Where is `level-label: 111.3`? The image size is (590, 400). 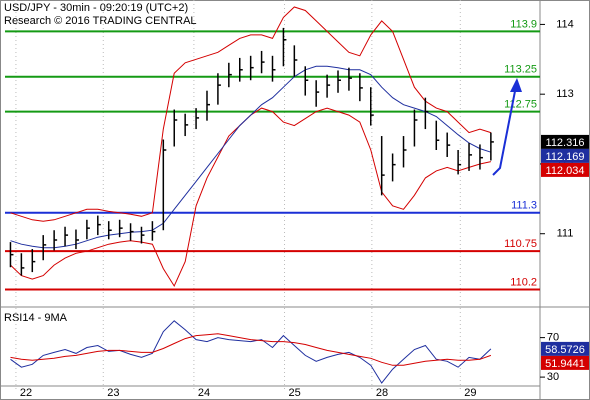
level-label: 111.3 is located at coordinates (524, 206).